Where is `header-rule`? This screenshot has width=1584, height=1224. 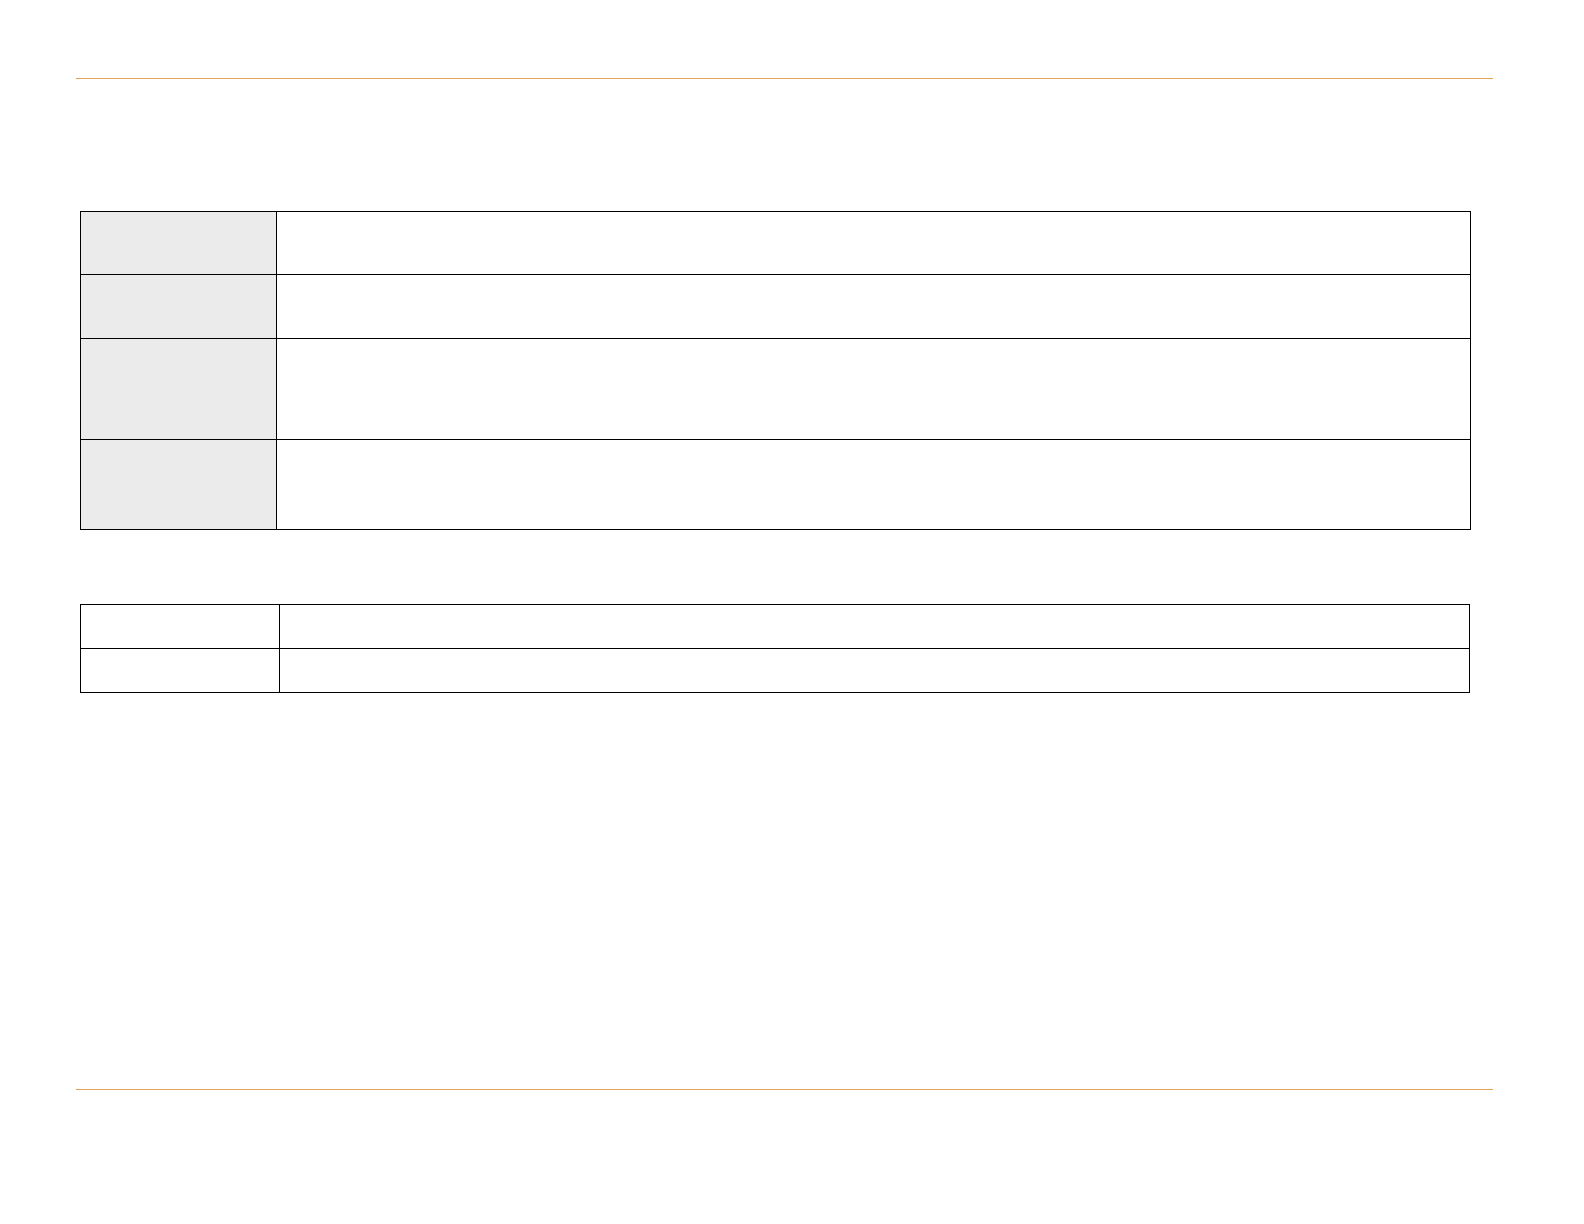
header-rule is located at coordinates (784, 78).